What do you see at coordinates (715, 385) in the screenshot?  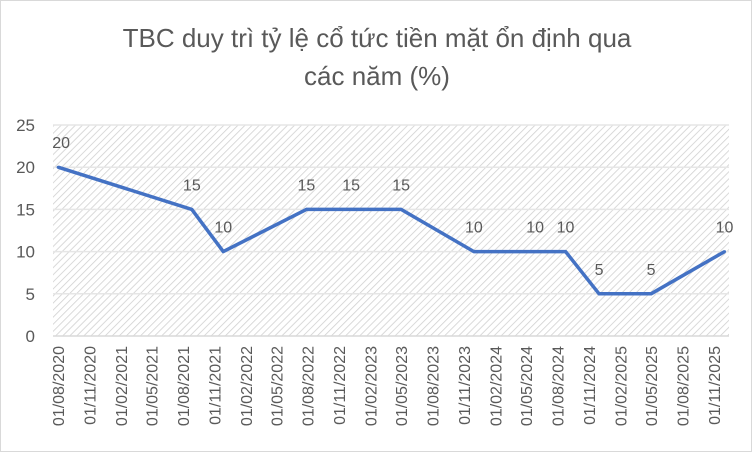 I see `x-tick-label: 01/11/2025` at bounding box center [715, 385].